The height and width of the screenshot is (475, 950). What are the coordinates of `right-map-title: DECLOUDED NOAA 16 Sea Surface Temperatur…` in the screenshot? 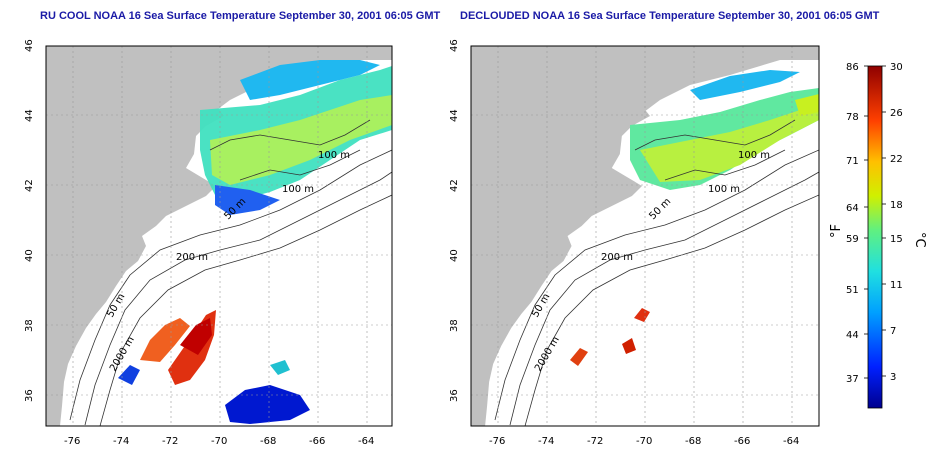 It's located at (670, 16).